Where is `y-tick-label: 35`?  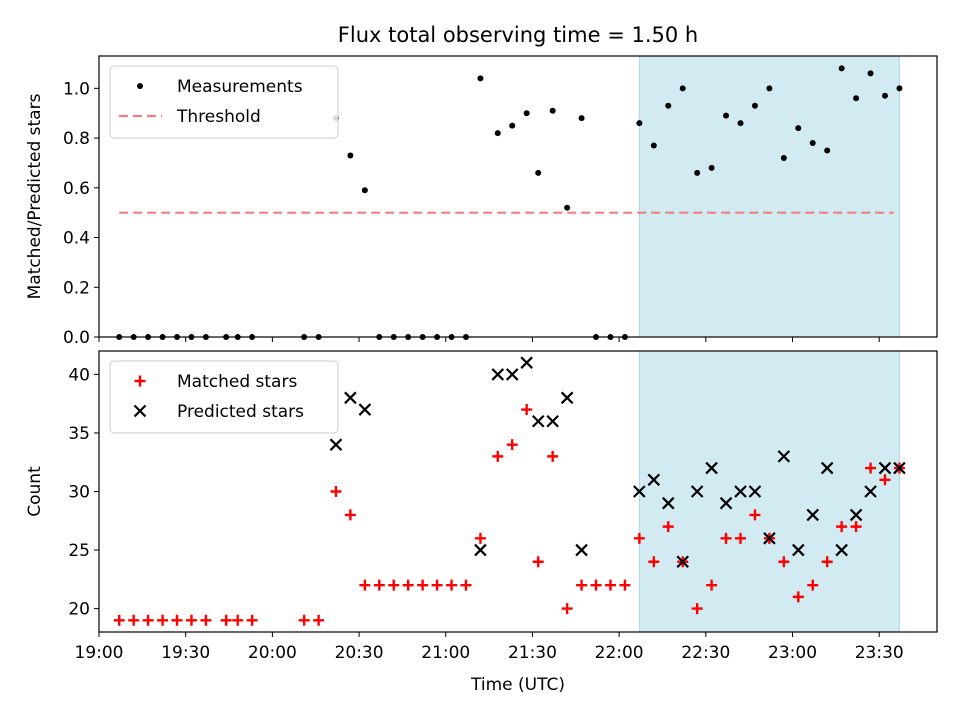
y-tick-label: 35 is located at coordinates (79, 434).